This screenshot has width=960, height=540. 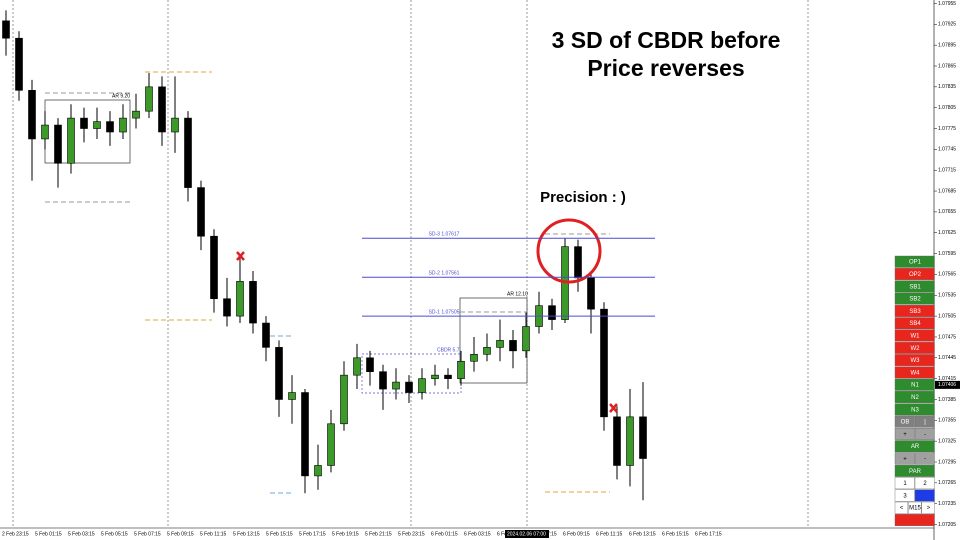 I want to click on x-tick-label: 5 Feb 07:15, so click(x=147, y=534).